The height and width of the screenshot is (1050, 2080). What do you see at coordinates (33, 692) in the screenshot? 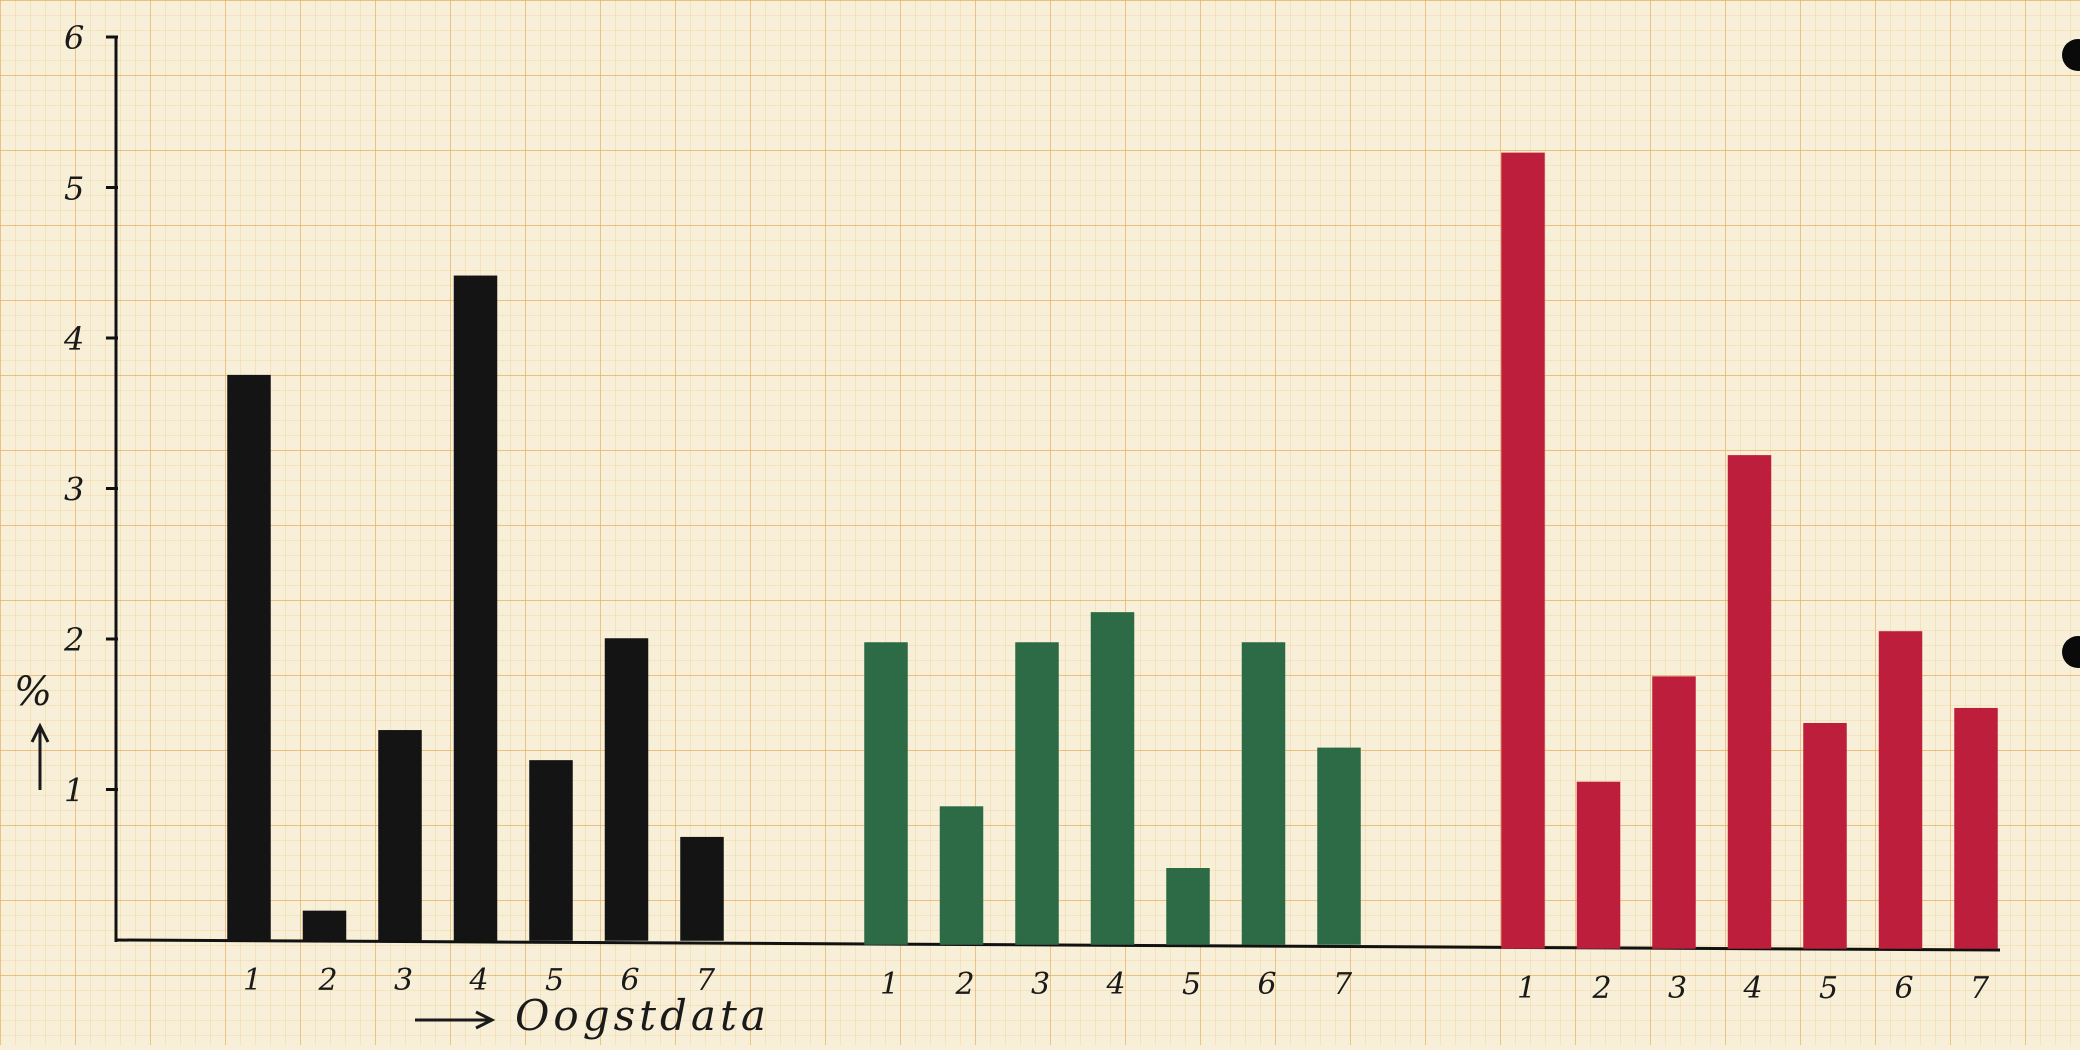
I see `y-axis-label: %` at bounding box center [33, 692].